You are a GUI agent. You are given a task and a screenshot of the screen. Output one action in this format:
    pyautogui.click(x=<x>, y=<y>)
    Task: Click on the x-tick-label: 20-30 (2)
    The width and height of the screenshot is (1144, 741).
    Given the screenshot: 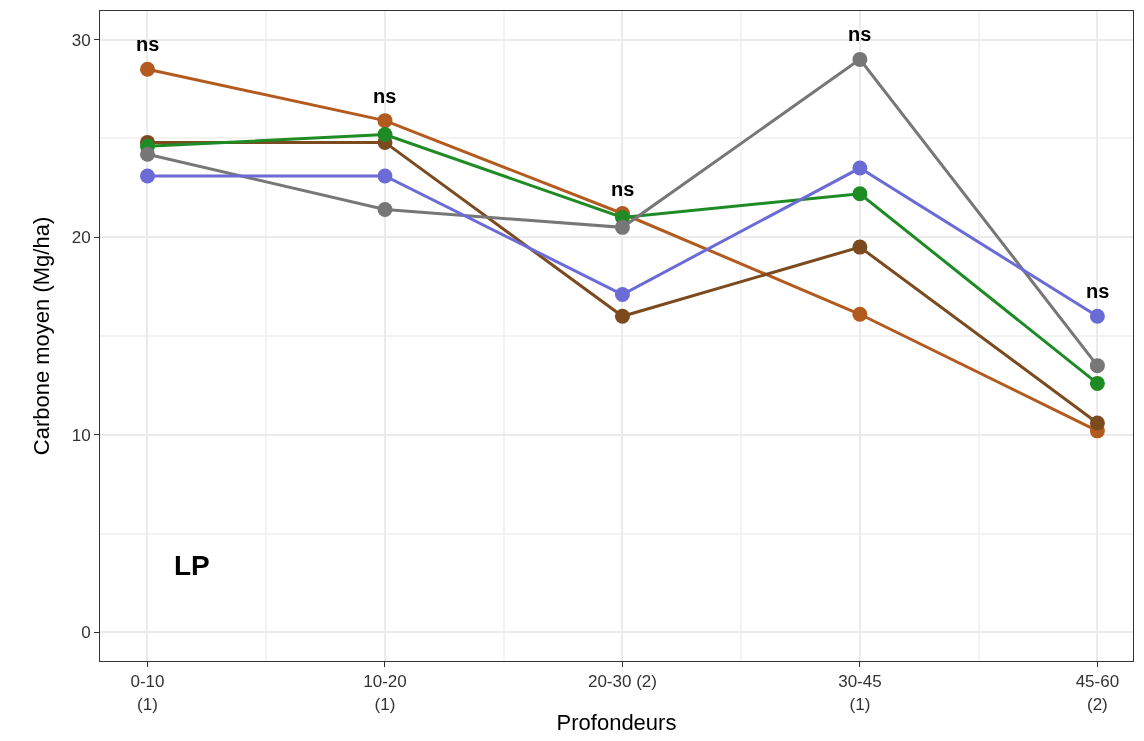 What is the action you would take?
    pyautogui.click(x=622, y=682)
    